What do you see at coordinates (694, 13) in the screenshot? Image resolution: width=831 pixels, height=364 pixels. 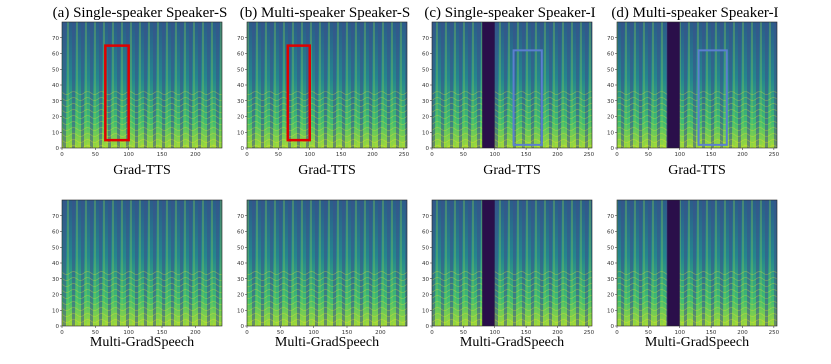 I see `panel-title: (d) Multi-speaker Speaker-I` at bounding box center [694, 13].